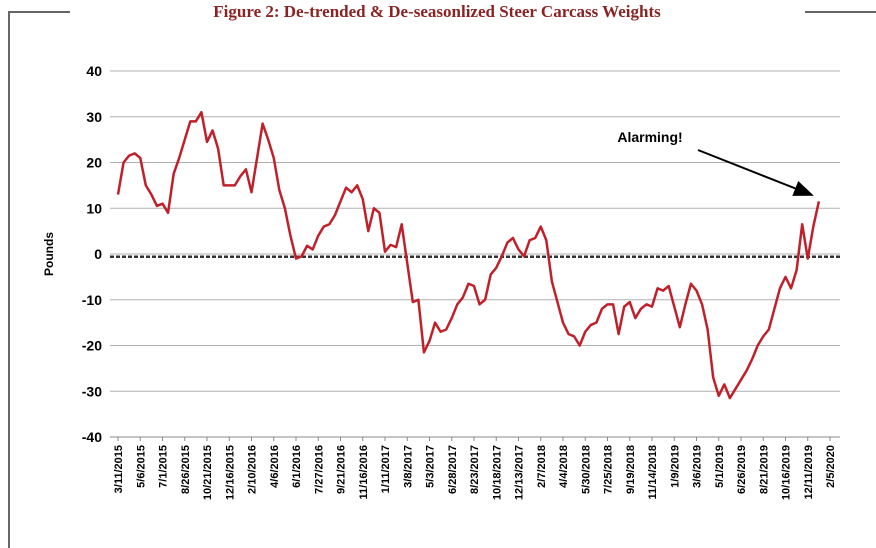 Image resolution: width=876 pixels, height=548 pixels. I want to click on y-tick-label: 30, so click(94, 117).